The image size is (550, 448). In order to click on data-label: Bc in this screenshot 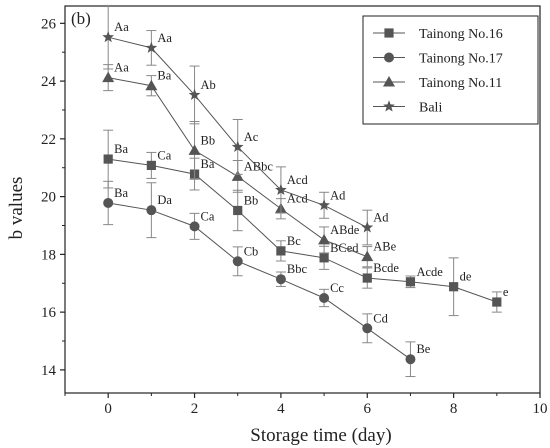, I will do `click(294, 241)`.